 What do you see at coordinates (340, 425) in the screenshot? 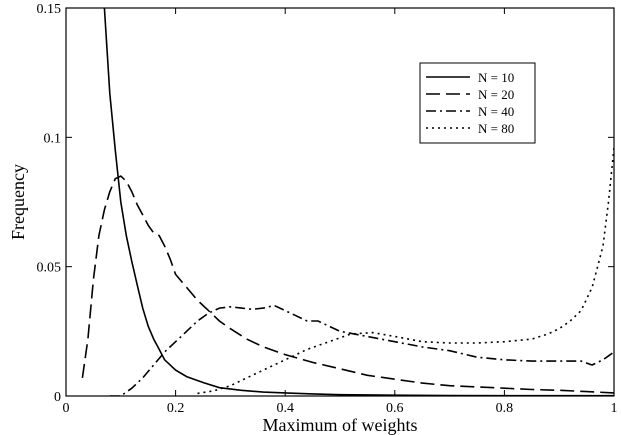
I see `x-axis-title: Maximum of weights` at bounding box center [340, 425].